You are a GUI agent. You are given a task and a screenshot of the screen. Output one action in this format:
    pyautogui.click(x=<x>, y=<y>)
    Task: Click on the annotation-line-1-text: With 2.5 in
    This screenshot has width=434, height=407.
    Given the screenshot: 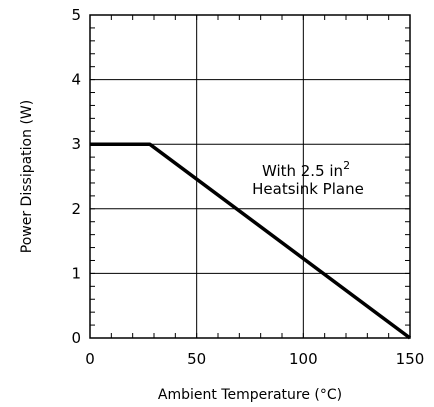 What is the action you would take?
    pyautogui.click(x=302, y=171)
    